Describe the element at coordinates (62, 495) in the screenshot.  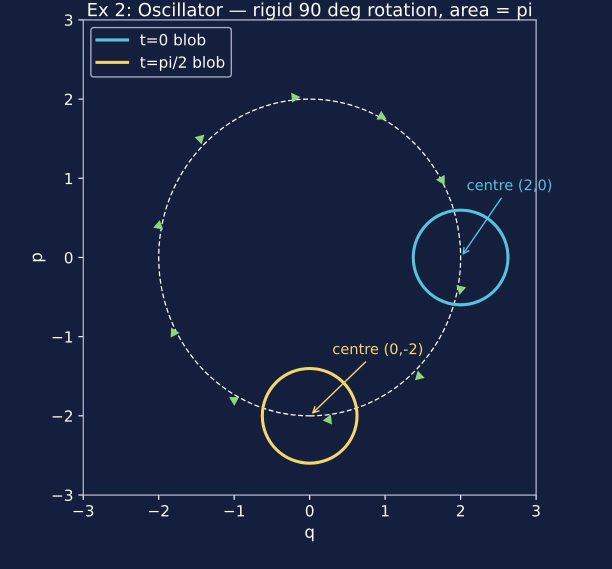
I see `y-tick-label: −3` at that location.